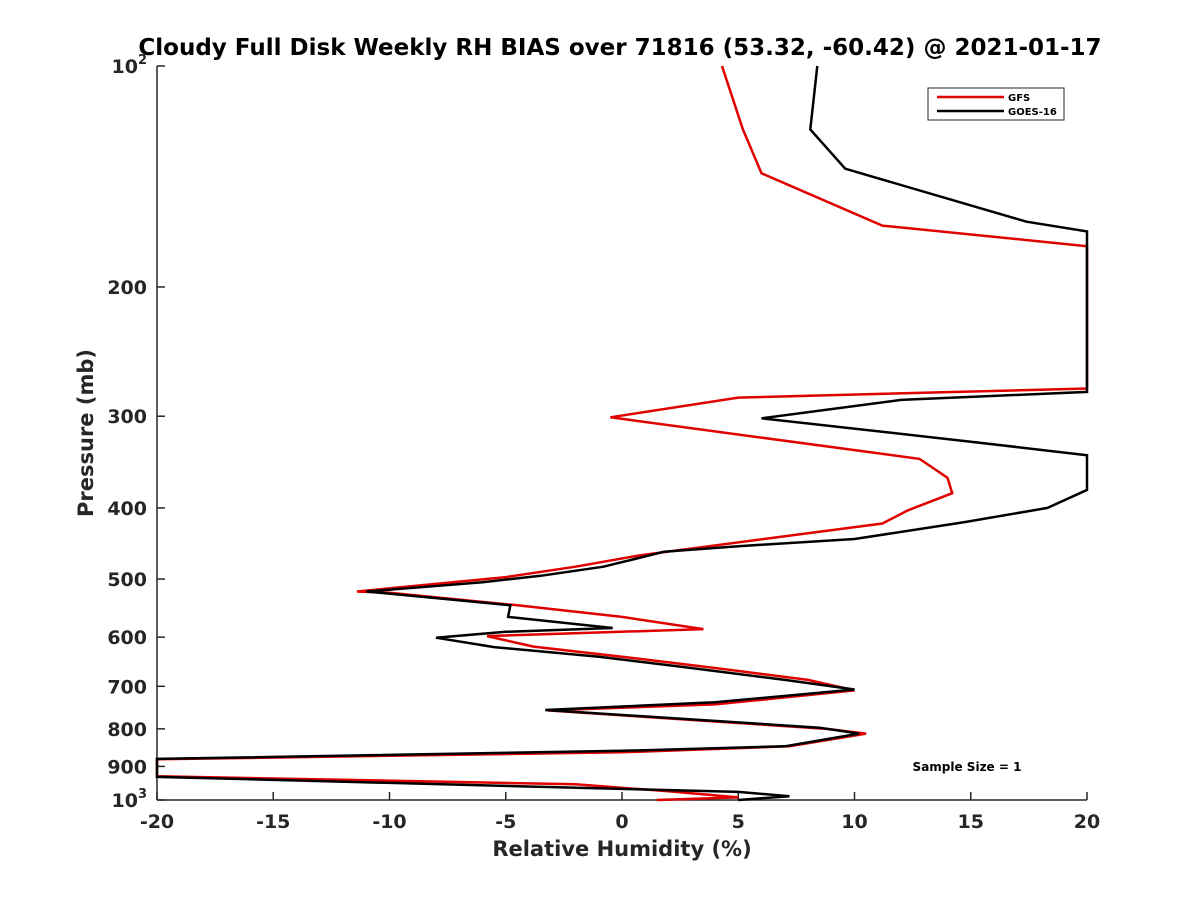  I want to click on legend: GFS GOES-16, so click(996, 104).